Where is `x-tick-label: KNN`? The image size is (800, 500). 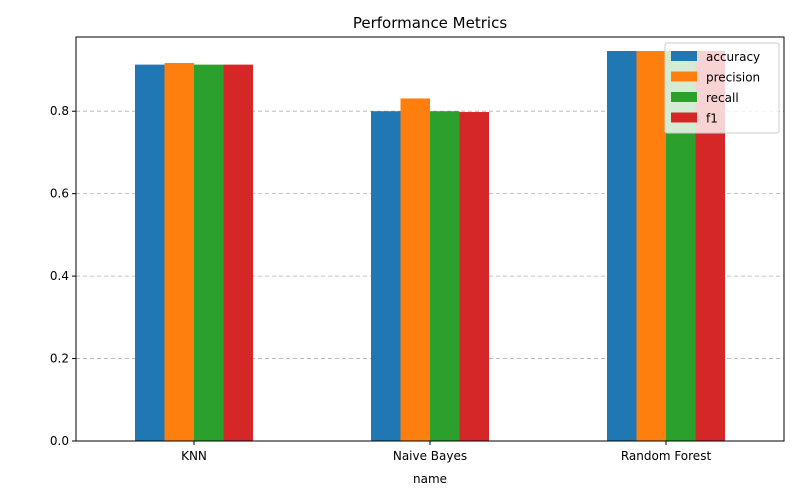 x-tick-label: KNN is located at coordinates (194, 456).